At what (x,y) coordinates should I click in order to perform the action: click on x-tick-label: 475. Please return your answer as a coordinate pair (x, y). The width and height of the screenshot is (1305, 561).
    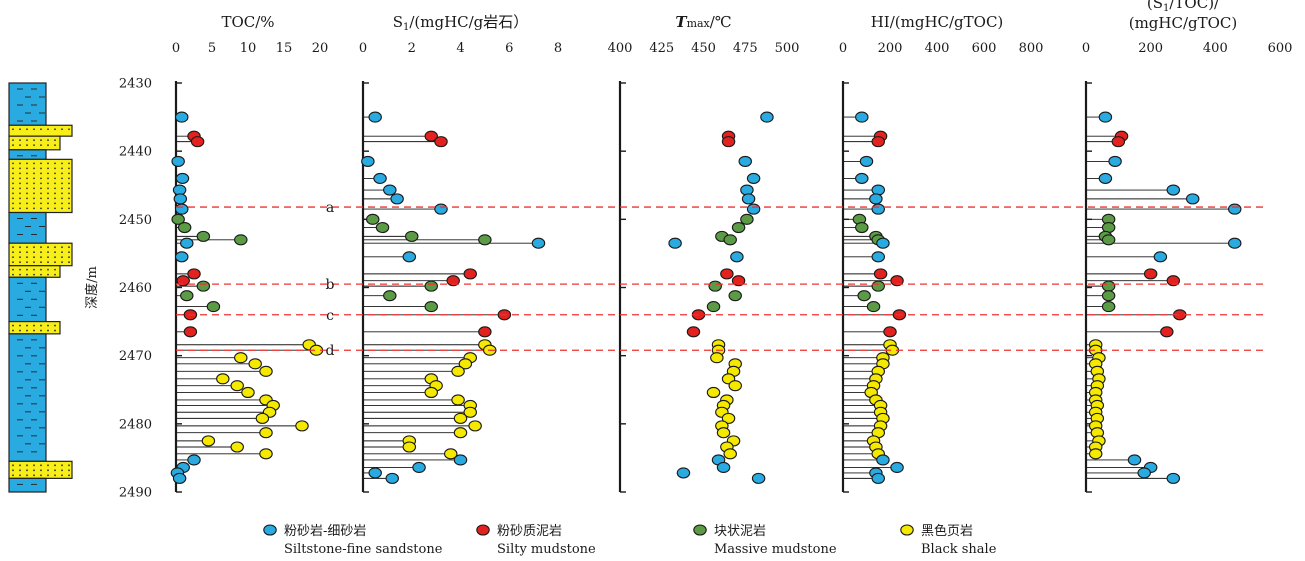
    Looking at the image, I should click on (745, 48).